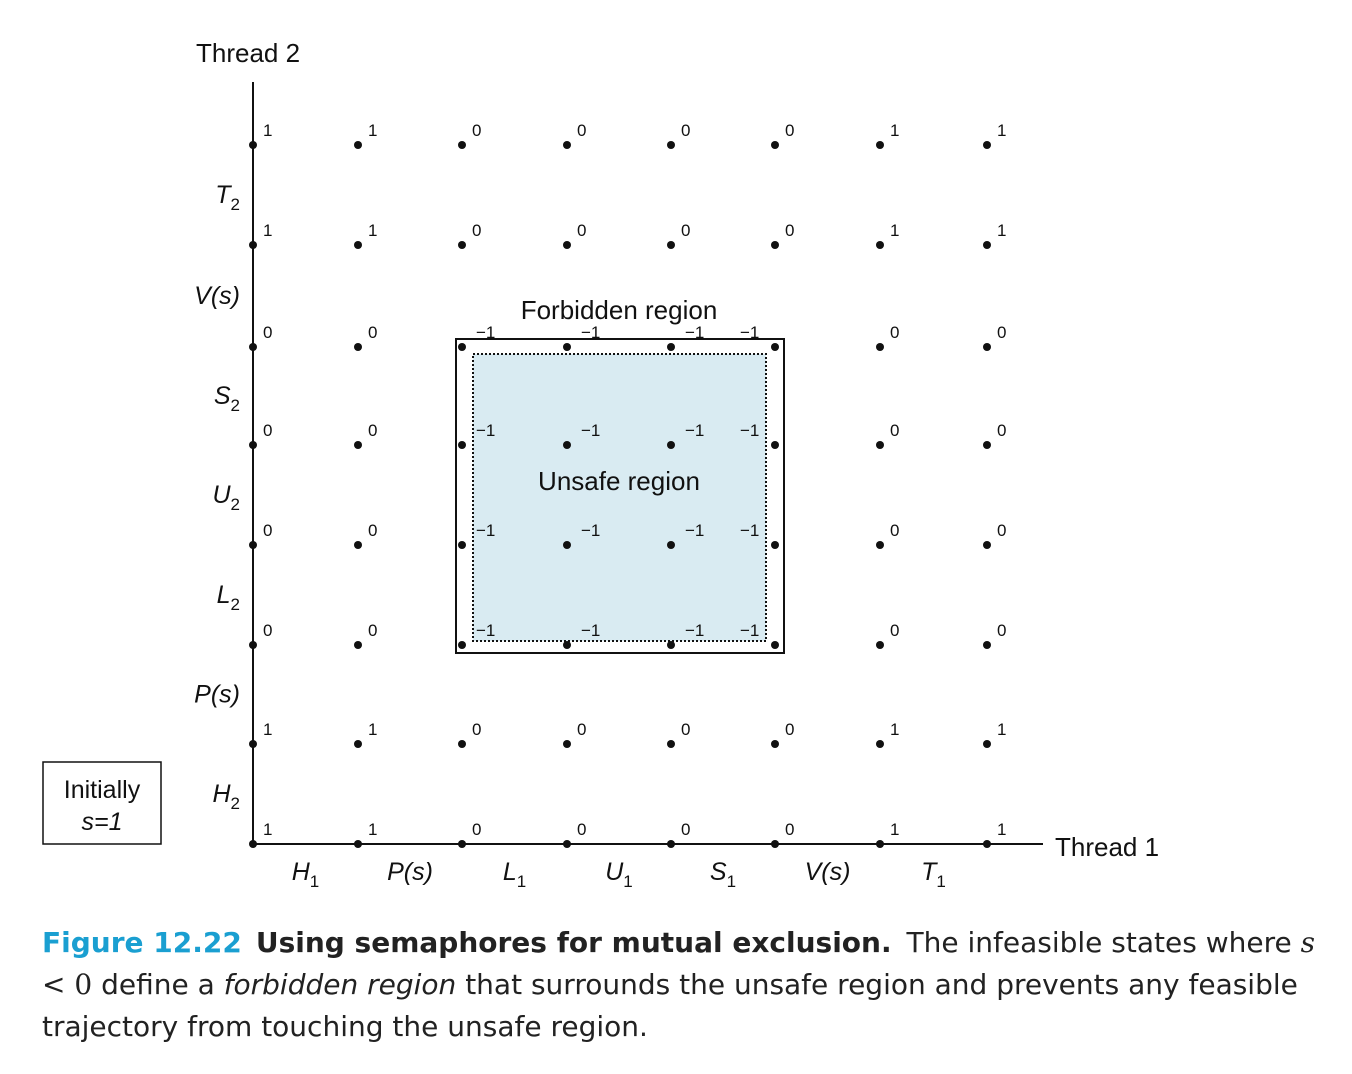  What do you see at coordinates (723, 874) in the screenshot?
I see `x-segment-label: S1` at bounding box center [723, 874].